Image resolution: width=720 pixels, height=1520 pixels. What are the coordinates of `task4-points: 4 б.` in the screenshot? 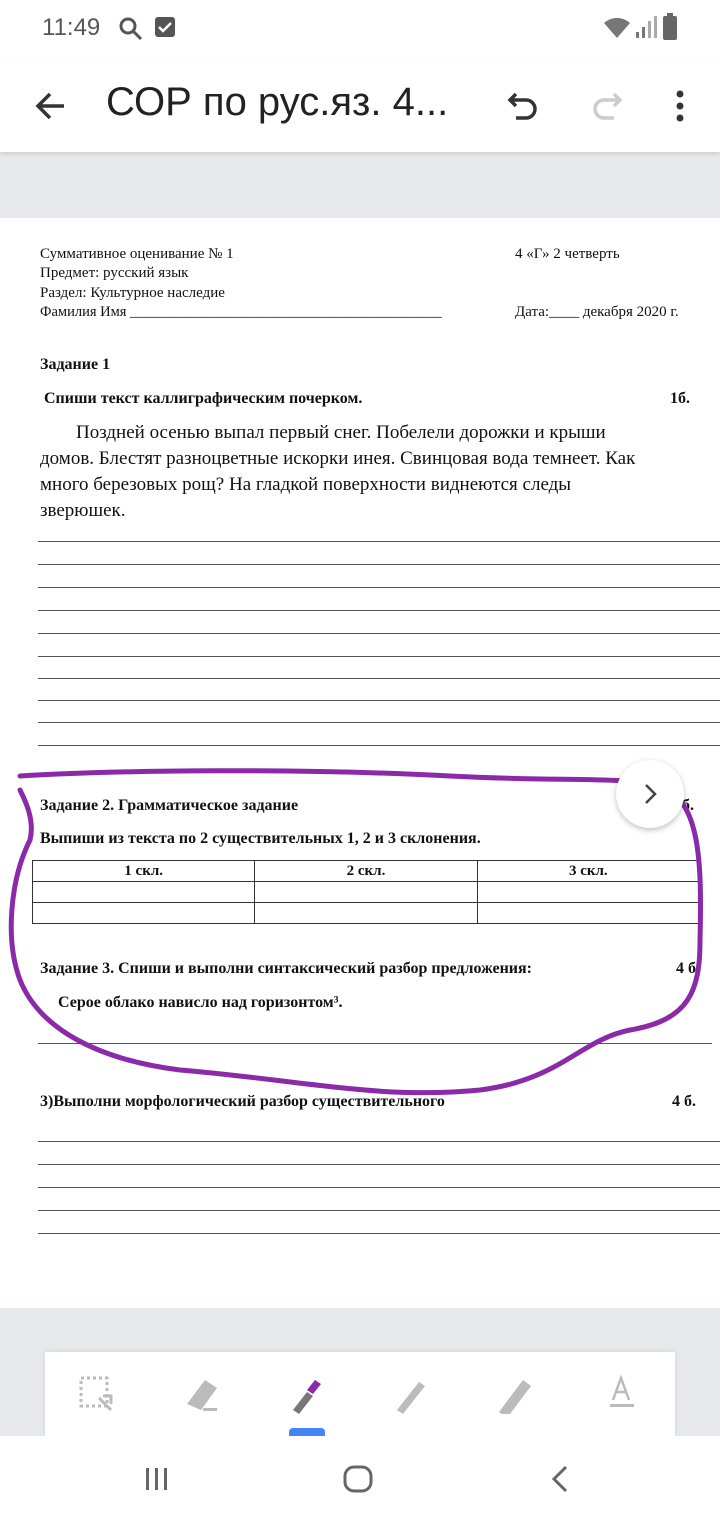 It's located at (684, 1101).